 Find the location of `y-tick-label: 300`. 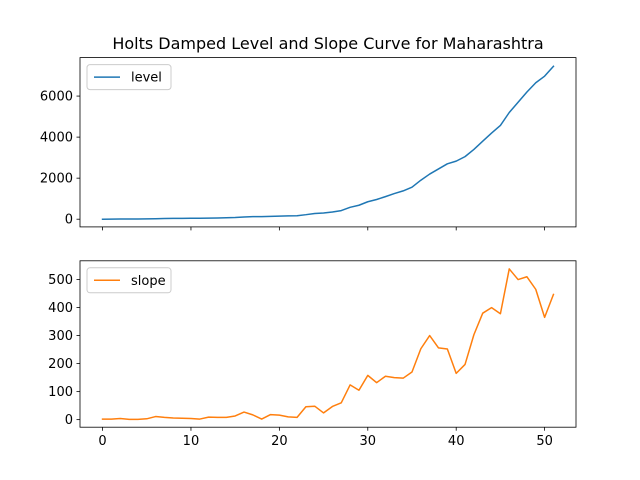

y-tick-label: 300 is located at coordinates (60, 336).